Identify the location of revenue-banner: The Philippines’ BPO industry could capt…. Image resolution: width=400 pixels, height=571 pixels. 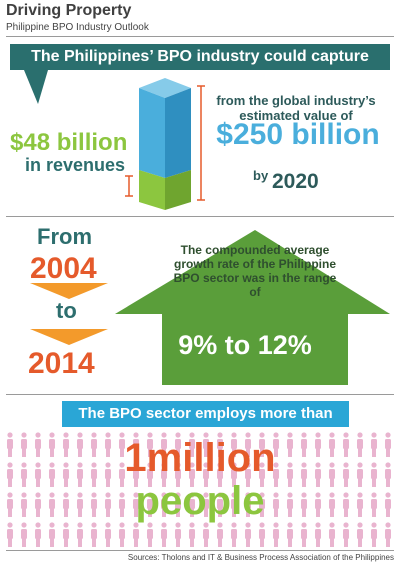
(200, 57).